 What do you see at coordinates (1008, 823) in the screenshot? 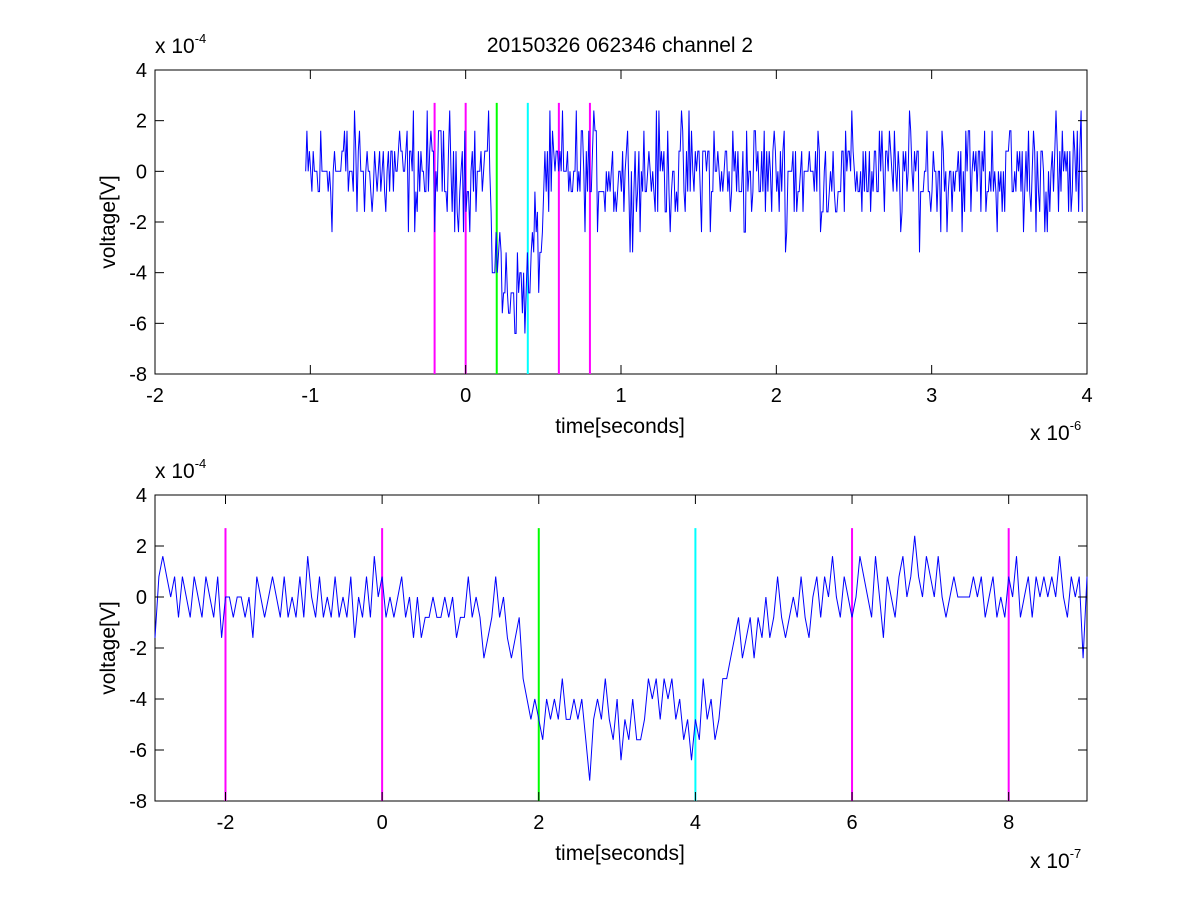
I see `x-tick-label: 8` at bounding box center [1008, 823].